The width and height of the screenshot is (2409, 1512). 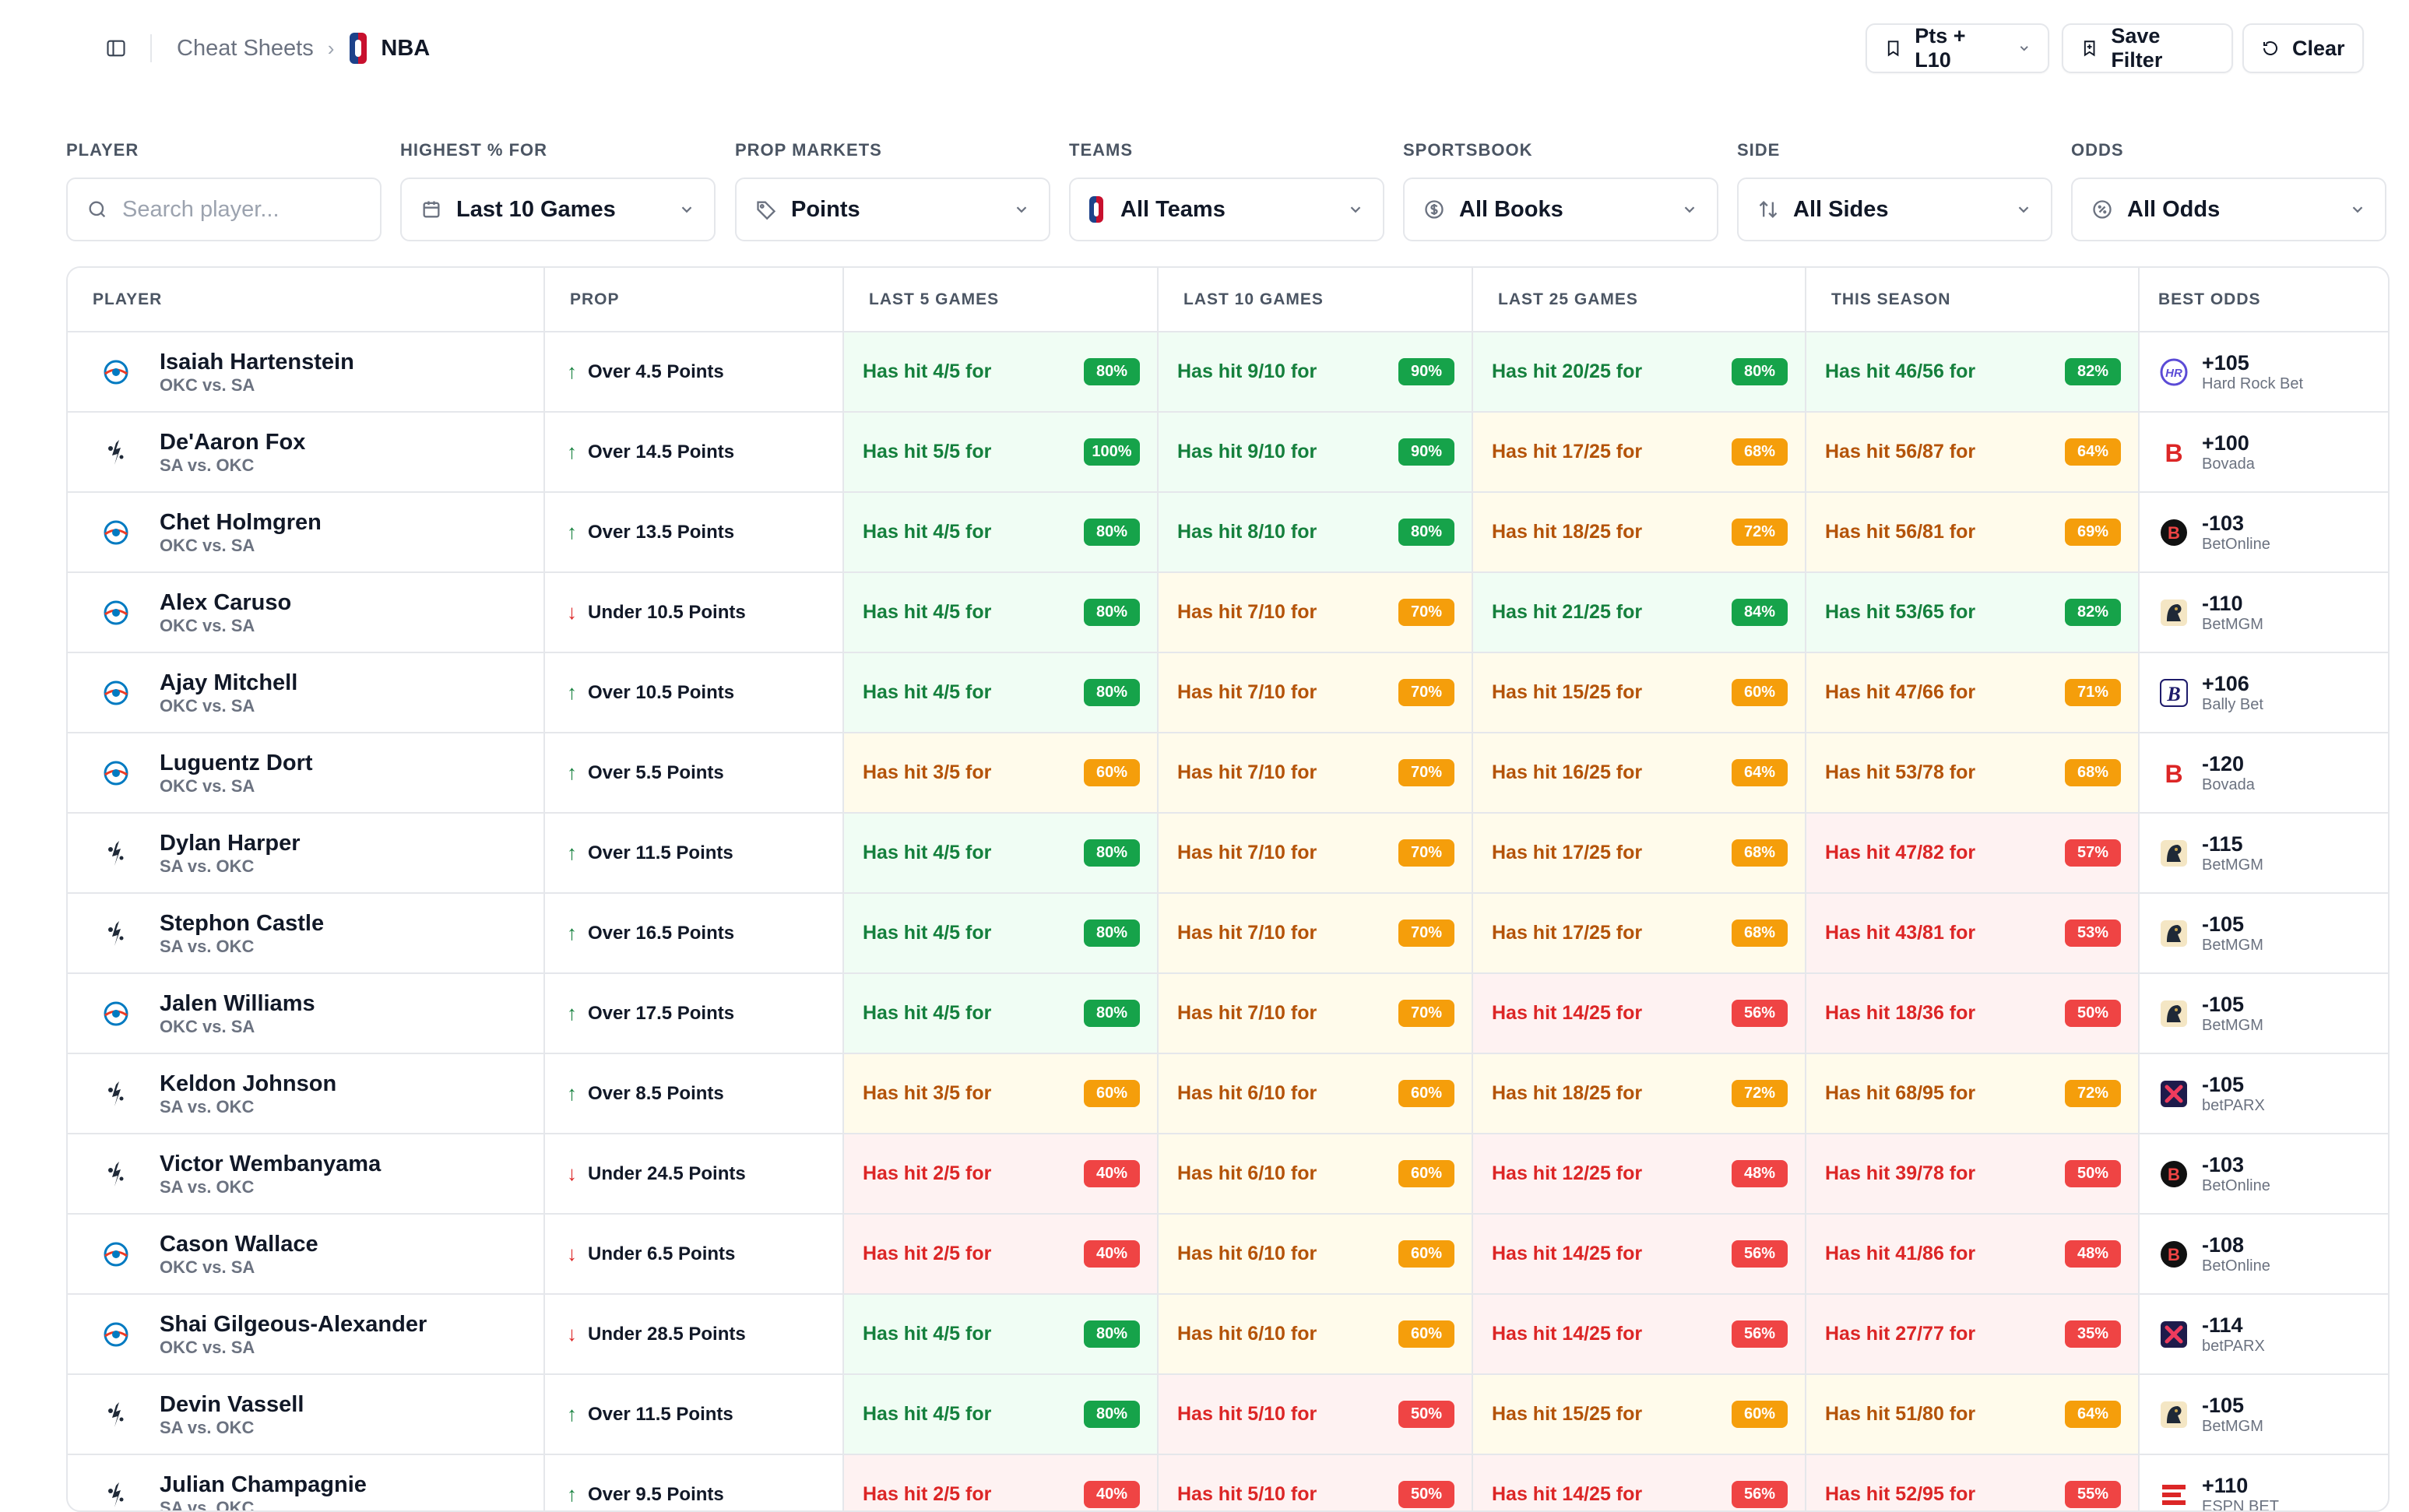 I want to click on breadcrumb-cheat-sheets: Cheat Sheets, so click(x=245, y=49).